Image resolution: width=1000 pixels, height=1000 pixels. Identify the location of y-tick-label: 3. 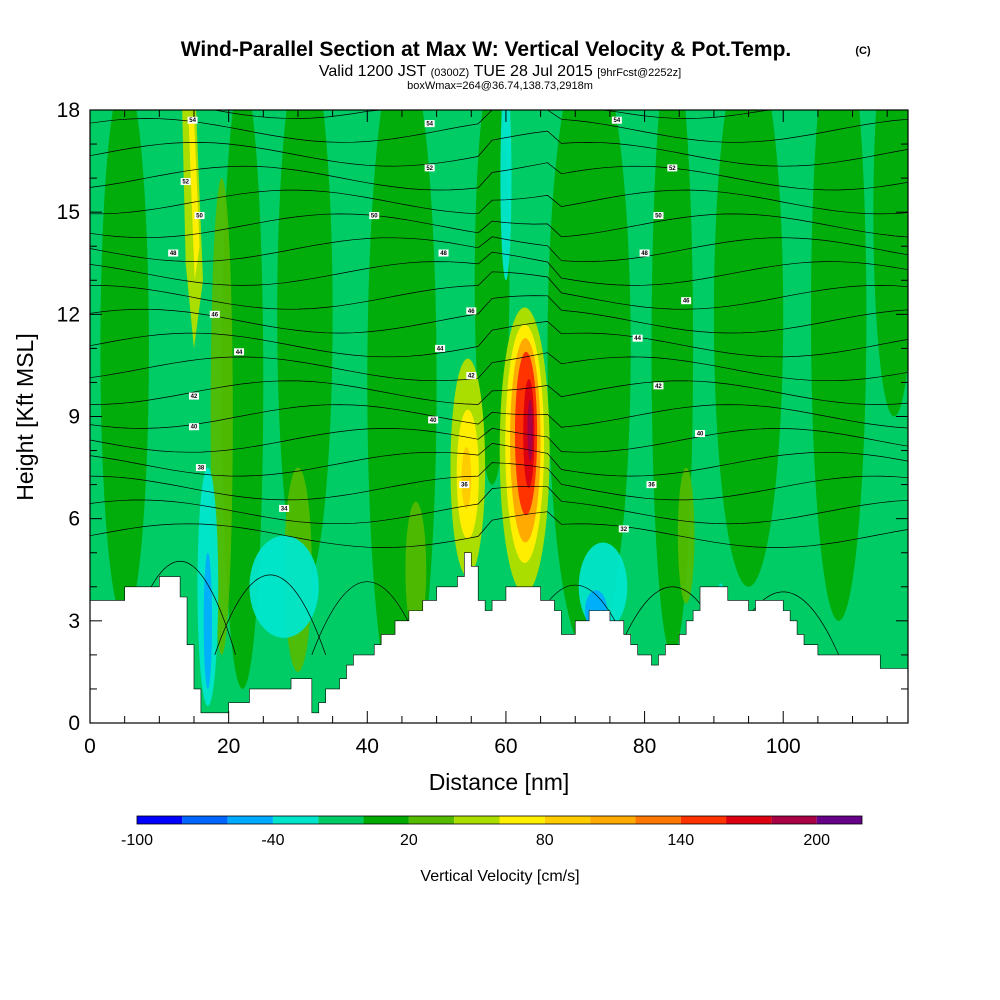
(74, 621).